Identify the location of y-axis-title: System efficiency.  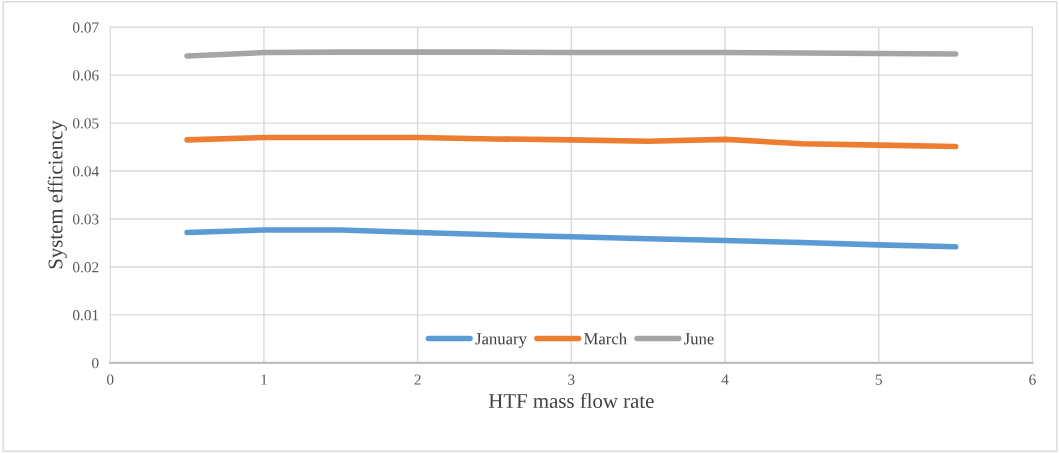
(57, 194).